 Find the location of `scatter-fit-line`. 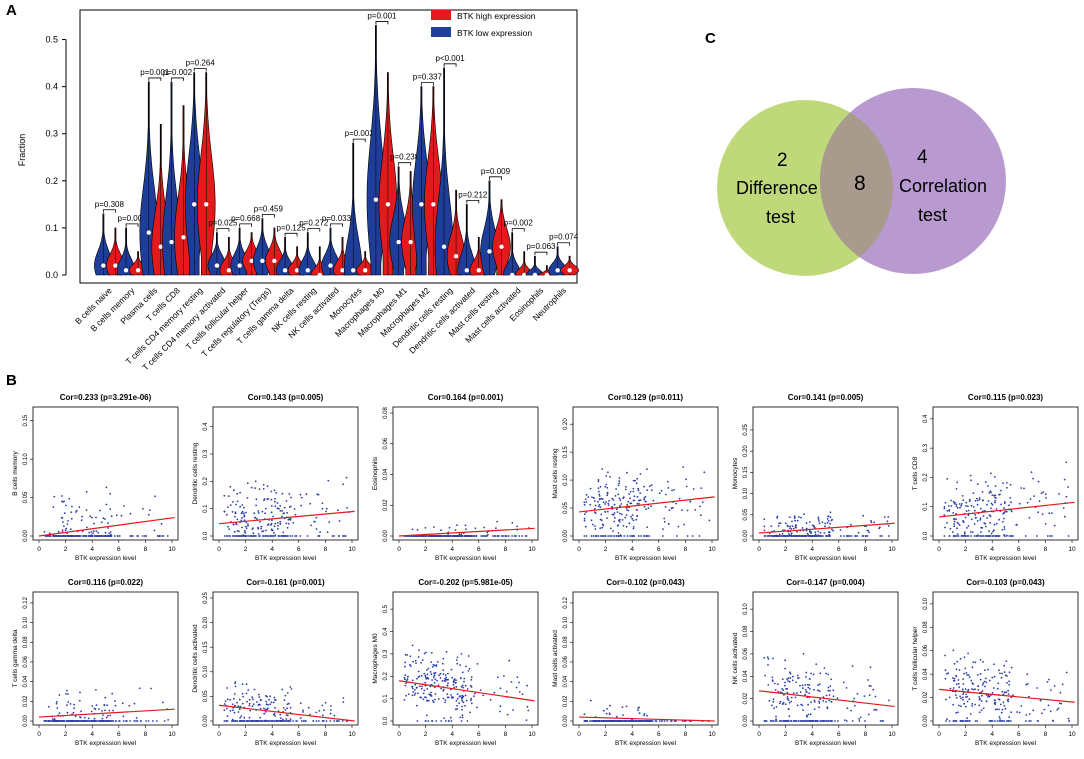

scatter-fit-line is located at coordinates (1006, 509).